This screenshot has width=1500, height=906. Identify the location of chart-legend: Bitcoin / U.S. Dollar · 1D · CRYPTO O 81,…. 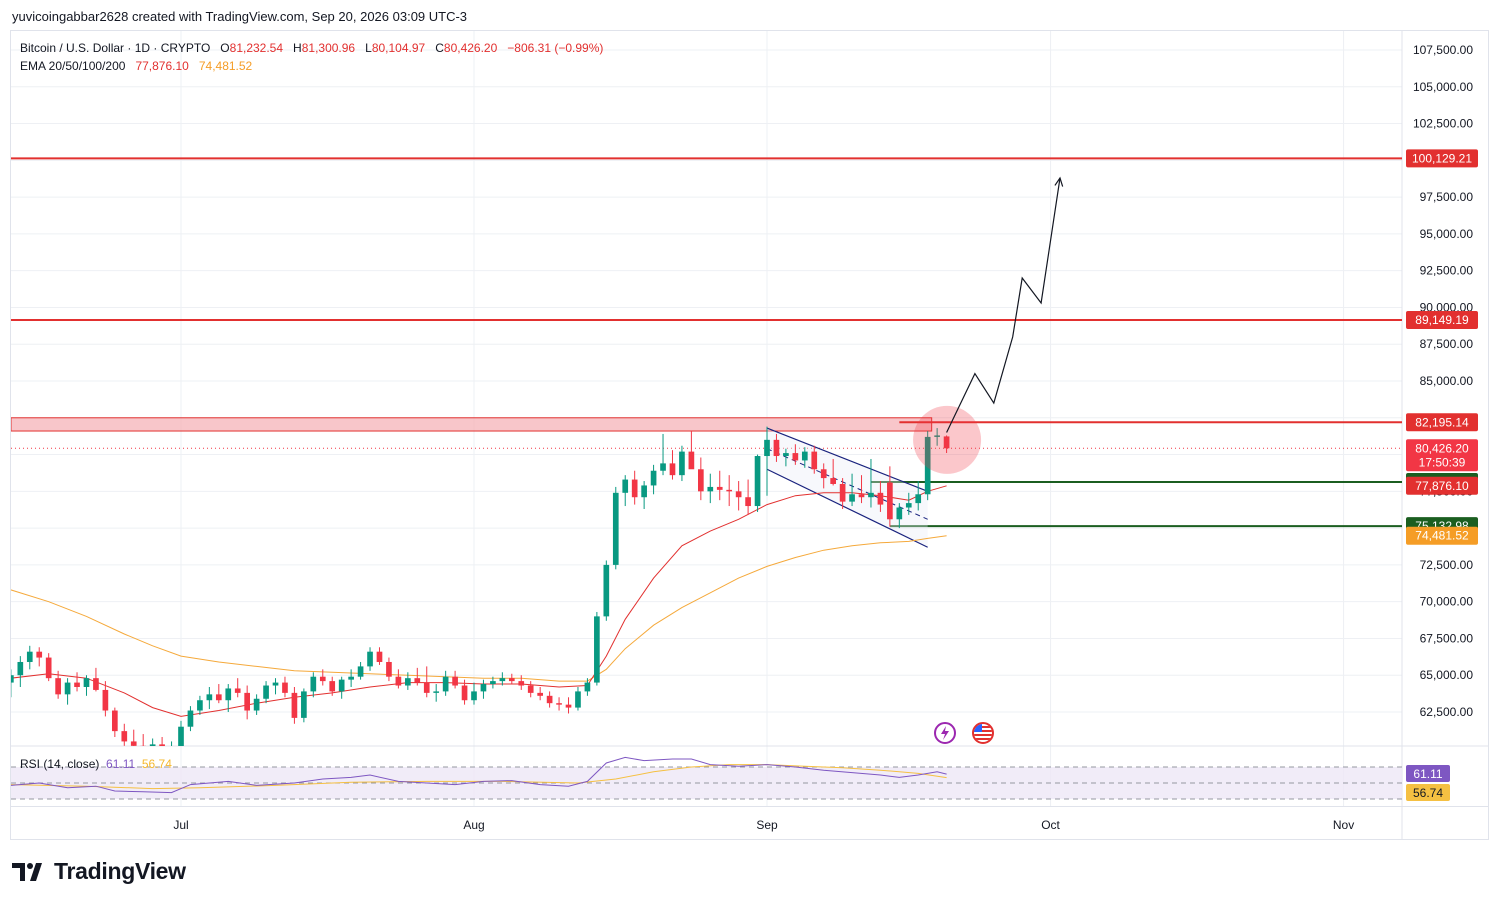
(311, 57).